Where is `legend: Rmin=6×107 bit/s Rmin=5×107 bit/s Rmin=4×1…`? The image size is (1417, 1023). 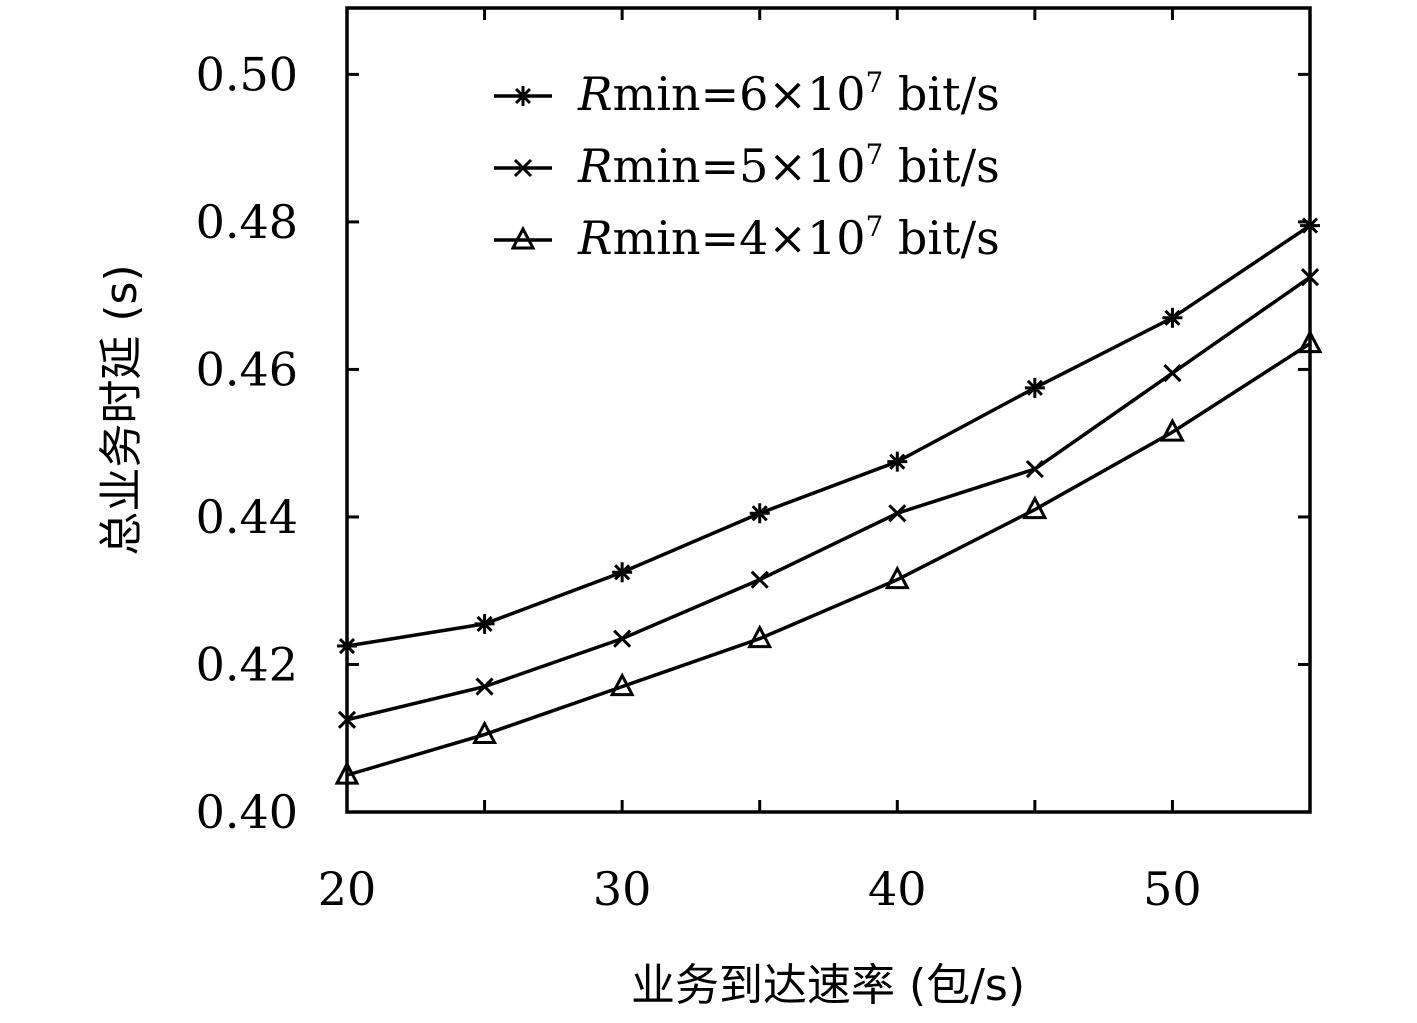 legend: Rmin=6×107 bit/s Rmin=5×107 bit/s Rmin=4×1… is located at coordinates (747, 165).